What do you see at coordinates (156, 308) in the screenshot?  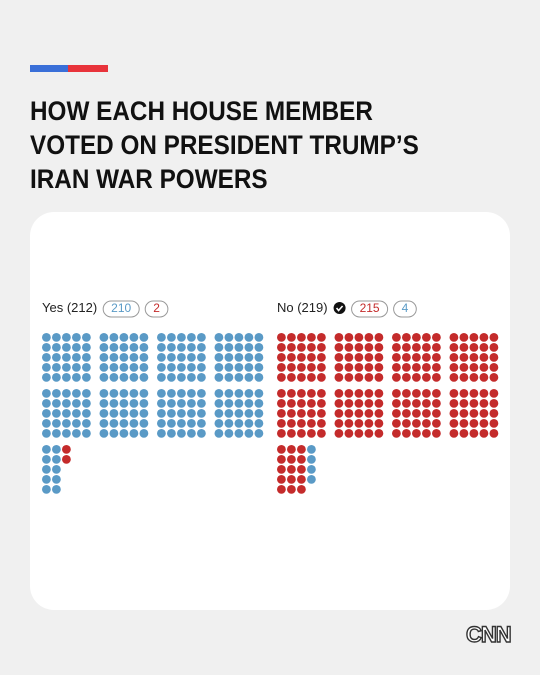 I see `count-label: 2` at bounding box center [156, 308].